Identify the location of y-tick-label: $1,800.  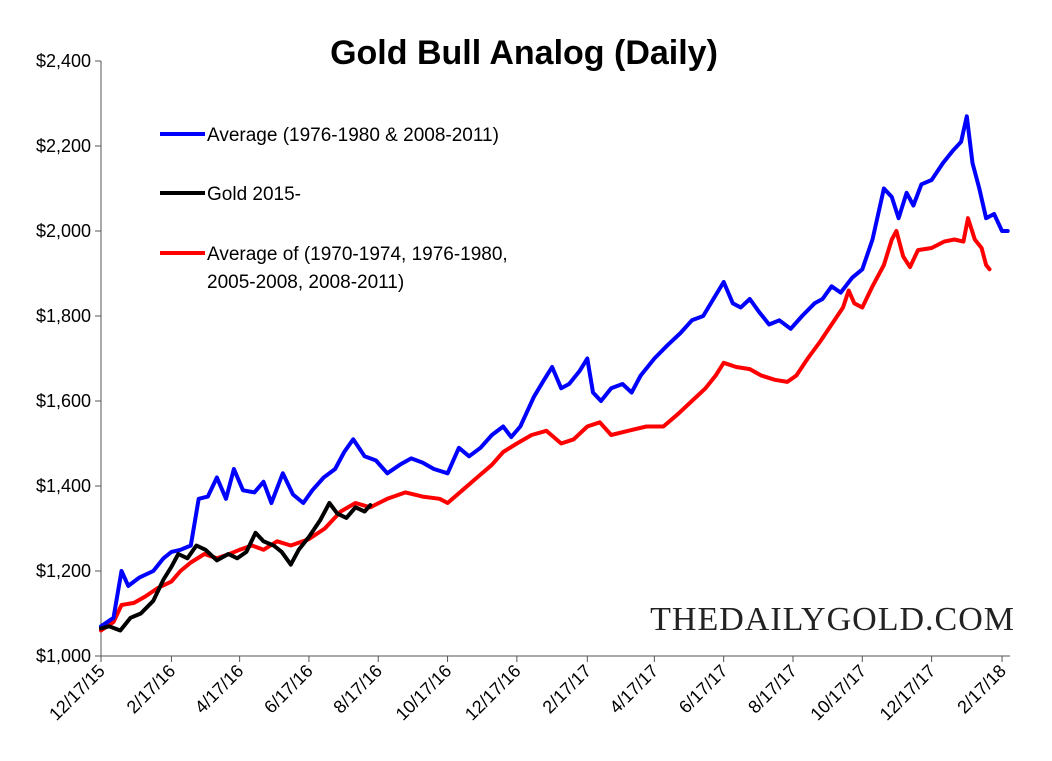
(63, 316).